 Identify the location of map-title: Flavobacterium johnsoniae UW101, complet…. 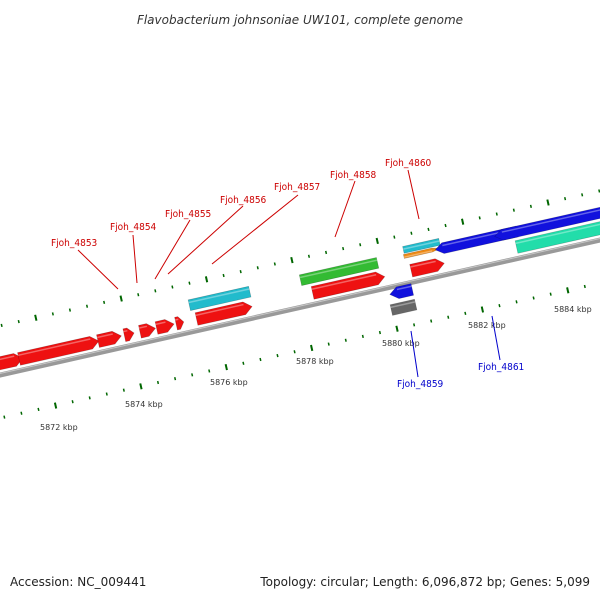
(300, 20).